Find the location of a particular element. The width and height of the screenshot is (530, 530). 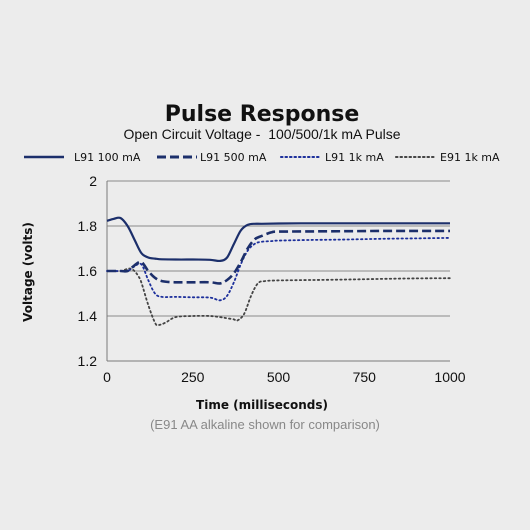

y-tick-label: 1.4 is located at coordinates (88, 316).